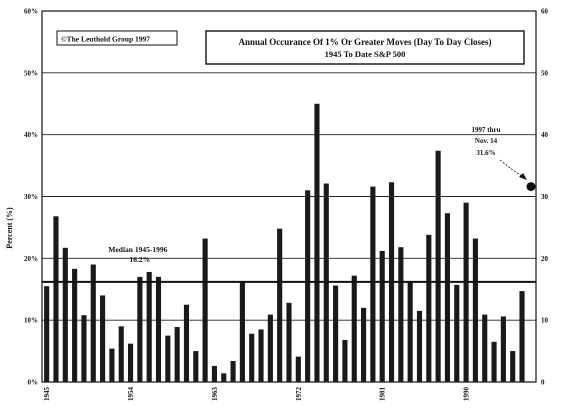 The width and height of the screenshot is (567, 417). What do you see at coordinates (354, 328) in the screenshot?
I see `bar-1978` at bounding box center [354, 328].